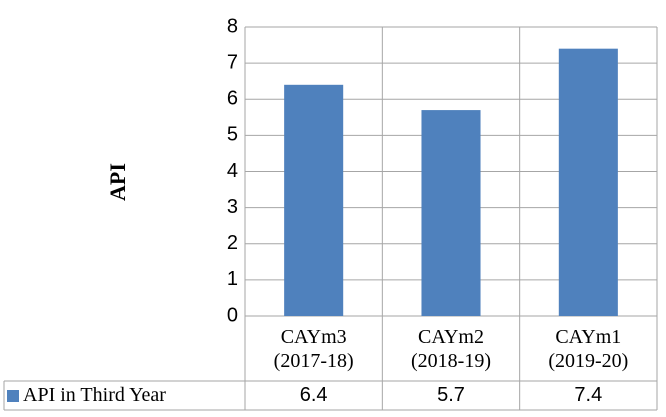 This screenshot has width=666, height=417. What do you see at coordinates (313, 349) in the screenshot?
I see `x-tick-label: CAYm3 (2017-18)` at bounding box center [313, 349].